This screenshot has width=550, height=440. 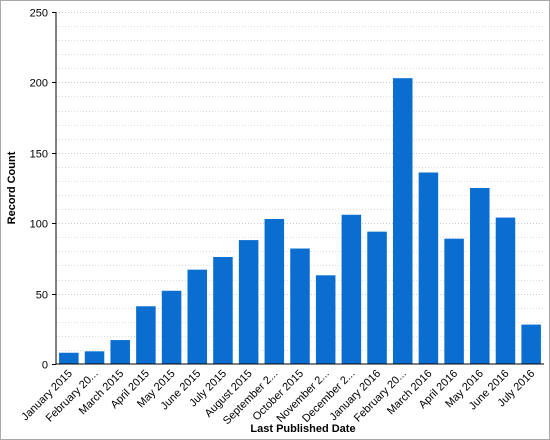 I want to click on y-axis-title: Record Count, so click(x=12, y=187).